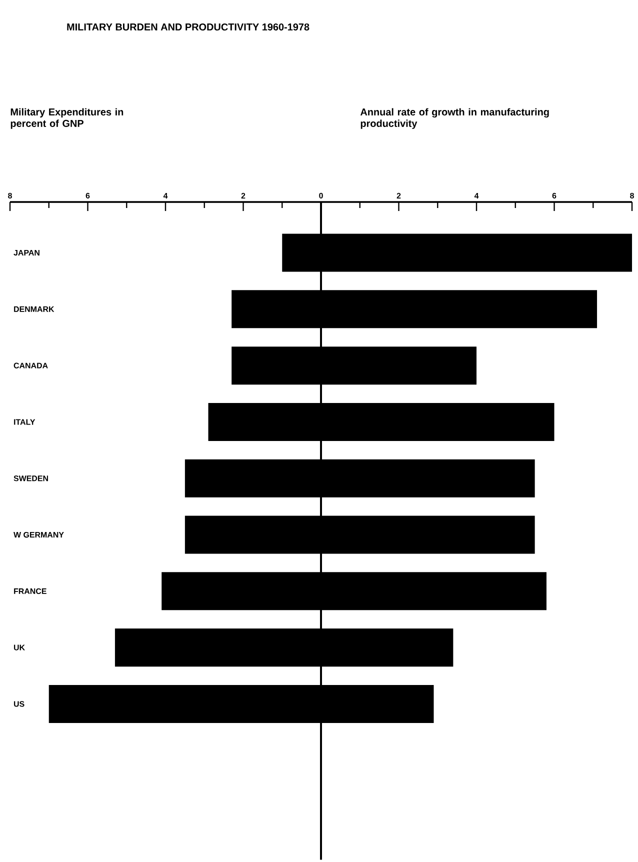  What do you see at coordinates (67, 118) in the screenshot?
I see `text: Military Expenditures in percent of GNP` at bounding box center [67, 118].